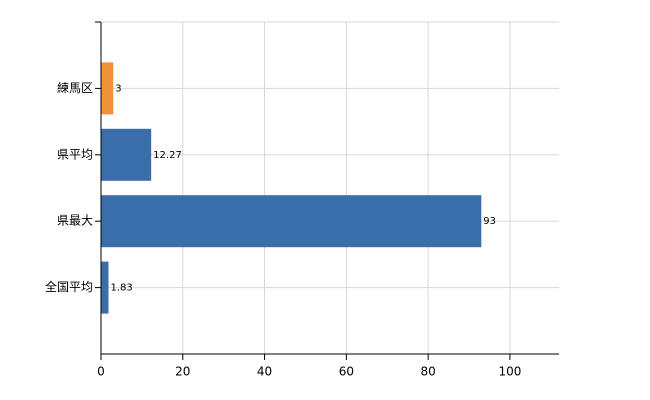  What do you see at coordinates (75, 154) in the screenshot?
I see `y-tick-label: 県平均` at bounding box center [75, 154].